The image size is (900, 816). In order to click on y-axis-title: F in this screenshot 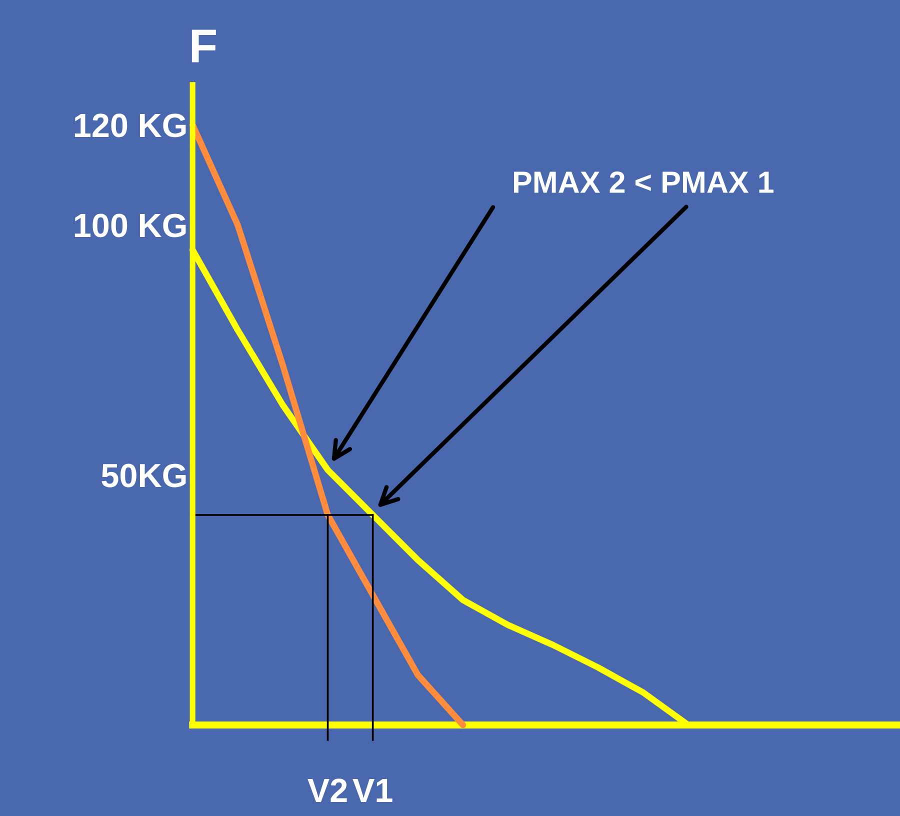, I will do `click(204, 46)`.